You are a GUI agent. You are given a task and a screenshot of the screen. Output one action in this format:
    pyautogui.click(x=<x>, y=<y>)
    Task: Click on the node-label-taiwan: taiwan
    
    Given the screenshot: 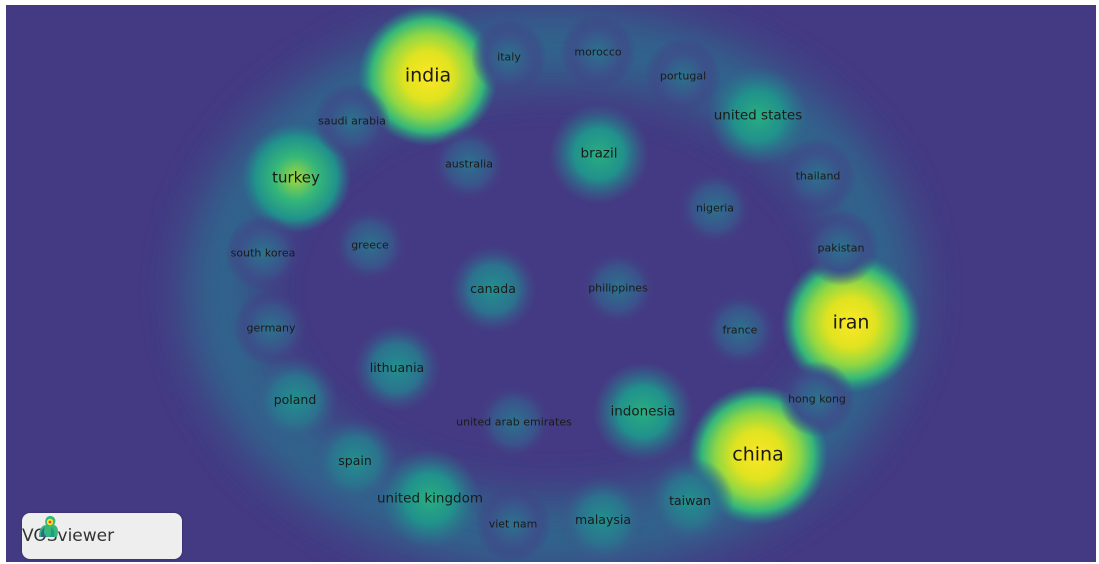 What is the action you would take?
    pyautogui.click(x=690, y=500)
    